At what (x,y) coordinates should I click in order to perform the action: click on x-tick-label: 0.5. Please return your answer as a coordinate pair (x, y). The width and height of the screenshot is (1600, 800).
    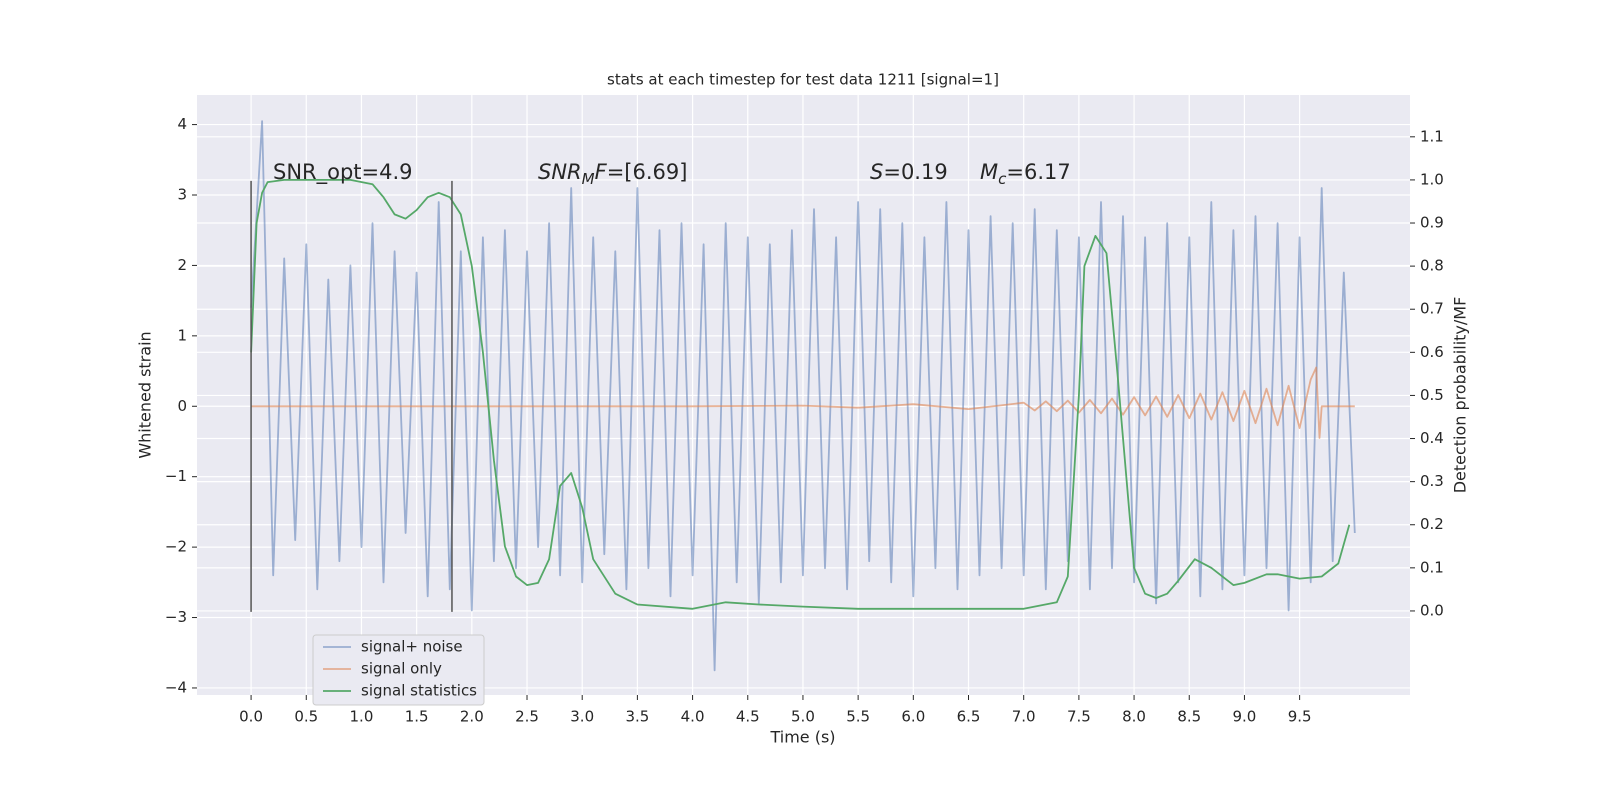
    Looking at the image, I should click on (306, 717).